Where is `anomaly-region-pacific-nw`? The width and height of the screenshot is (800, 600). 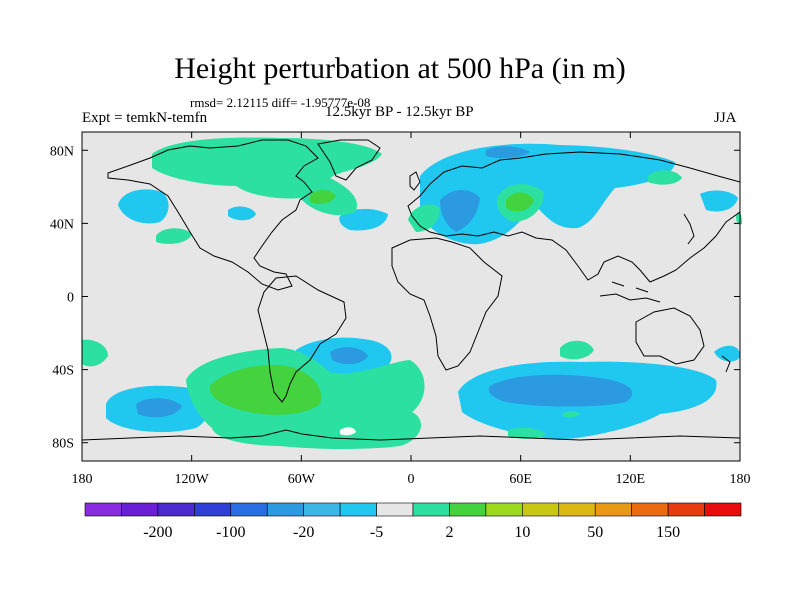 anomaly-region-pacific-nw is located at coordinates (143, 206).